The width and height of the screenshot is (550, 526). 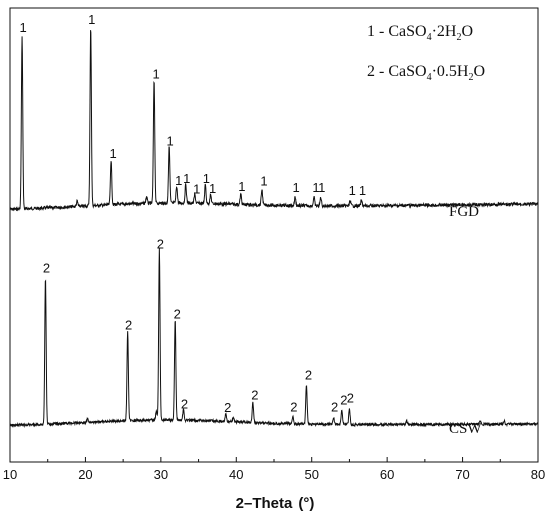 I want to click on x-tick-label: 10, so click(x=10, y=474).